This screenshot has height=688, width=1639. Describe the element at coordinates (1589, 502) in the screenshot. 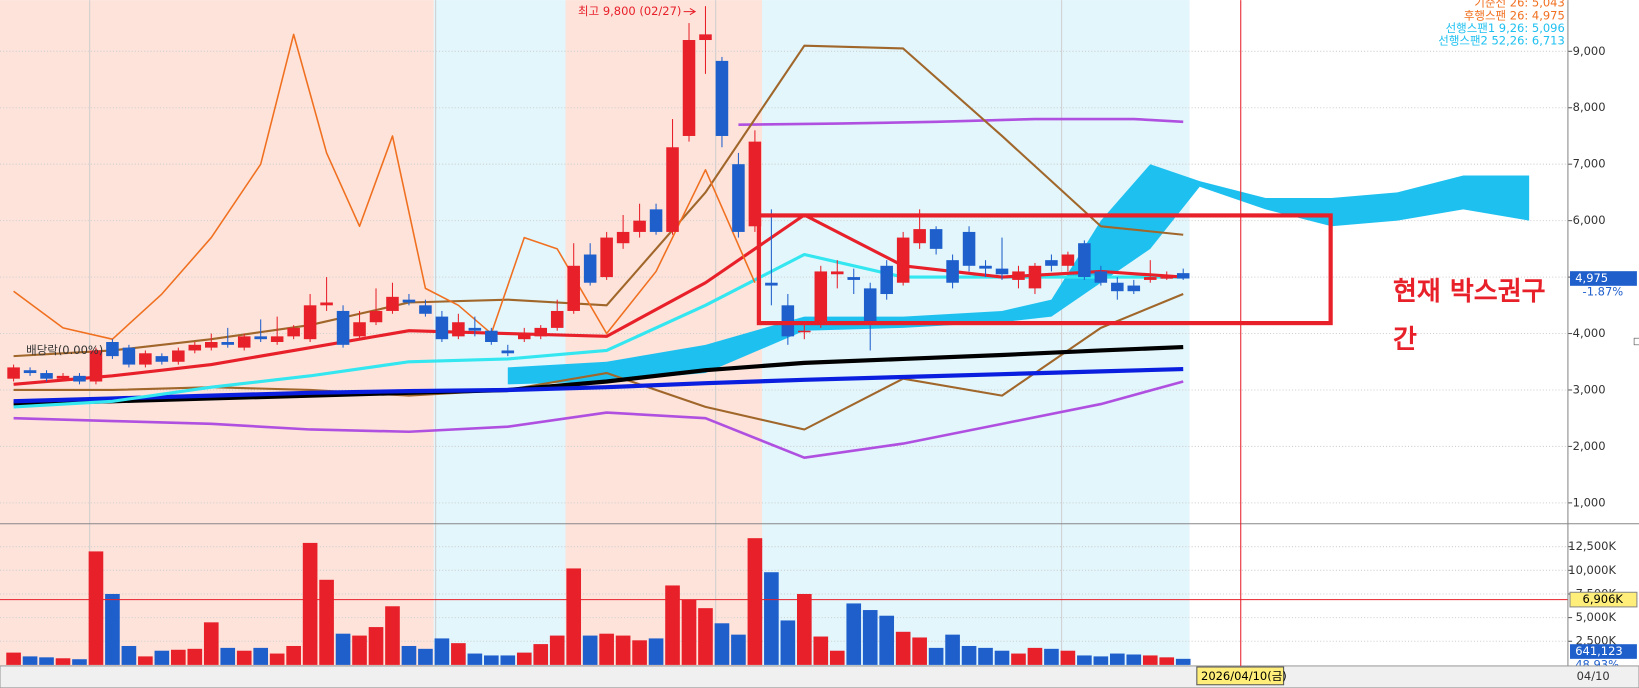

I see `y-tick-label: 1,000` at that location.